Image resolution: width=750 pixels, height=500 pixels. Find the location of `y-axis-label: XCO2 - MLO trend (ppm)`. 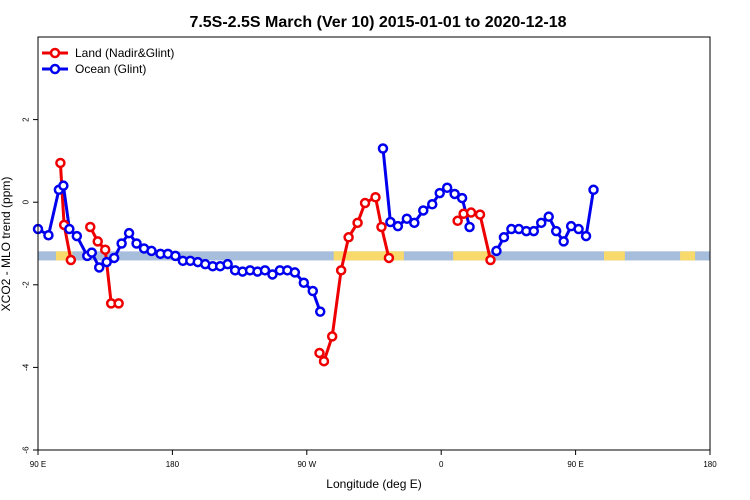

y-axis-label: XCO2 - MLO trend (ppm) is located at coordinates (6, 244).